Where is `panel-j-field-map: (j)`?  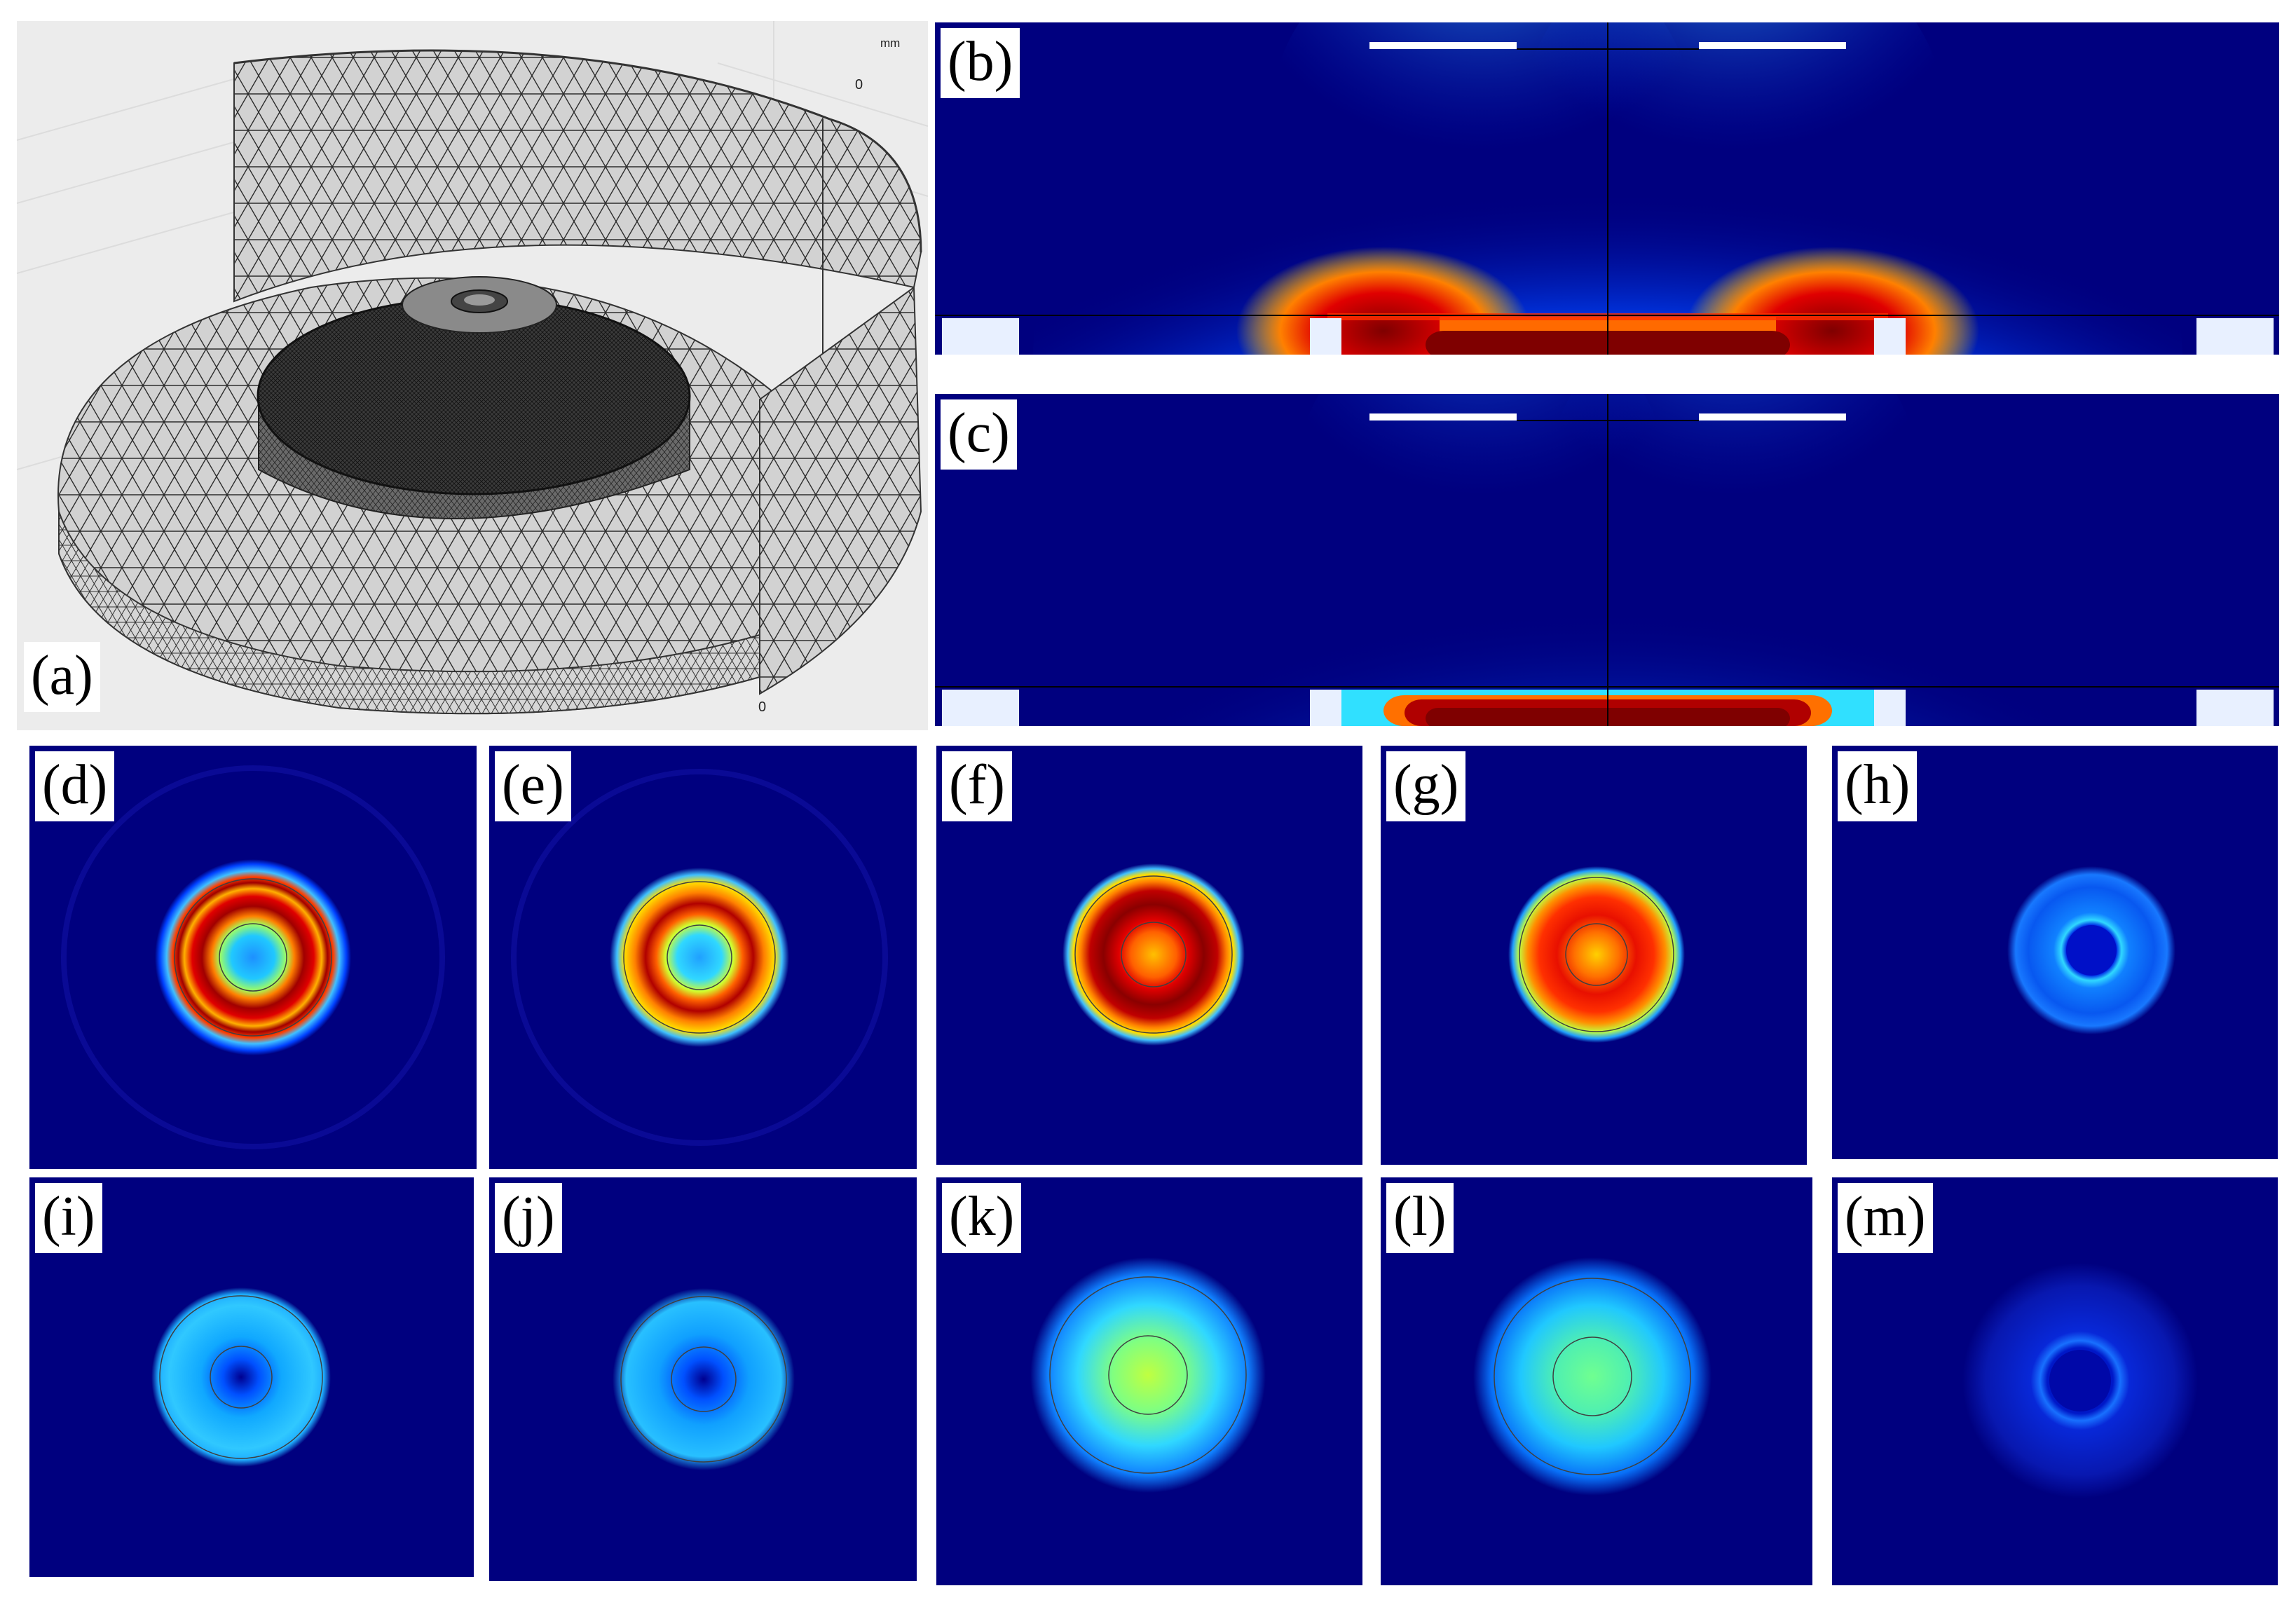 panel-j-field-map: (j) is located at coordinates (703, 1379).